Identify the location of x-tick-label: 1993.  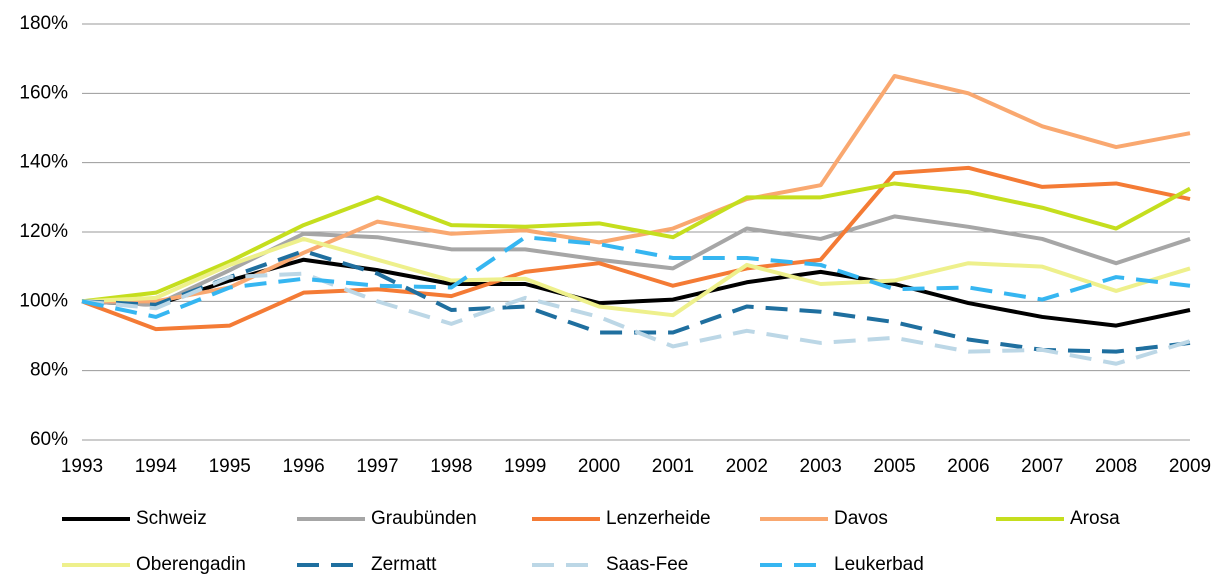
(82, 466).